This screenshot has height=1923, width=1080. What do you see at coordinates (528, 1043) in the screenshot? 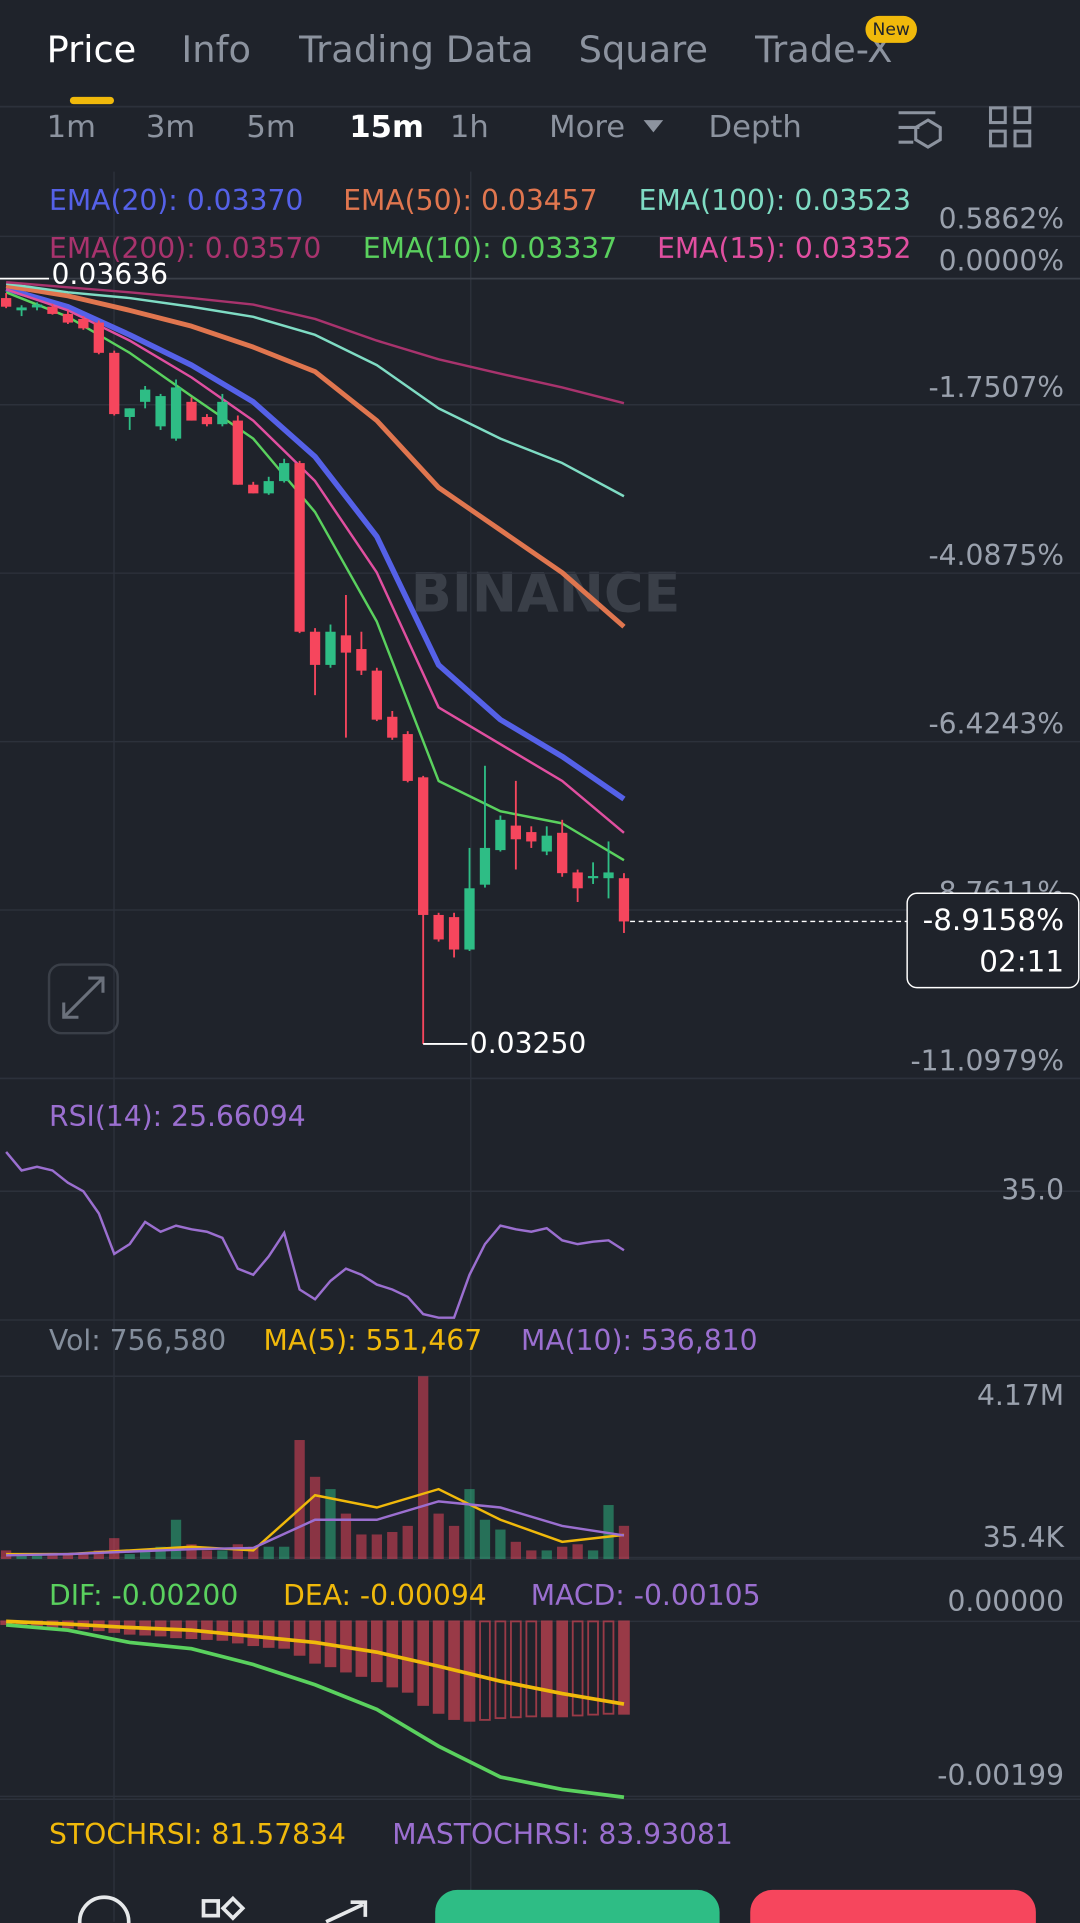
I see `low-label: 0.03250` at bounding box center [528, 1043].